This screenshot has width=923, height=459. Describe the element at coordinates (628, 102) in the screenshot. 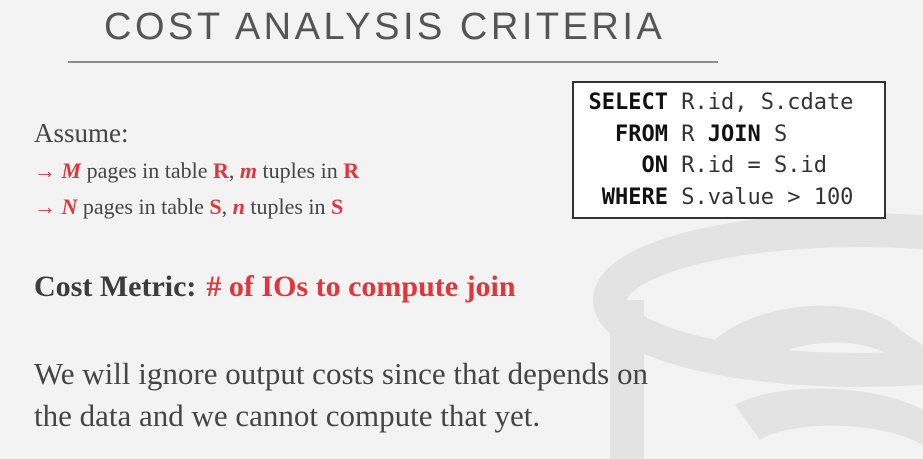

I see `sql-keyword: SELECT` at that location.